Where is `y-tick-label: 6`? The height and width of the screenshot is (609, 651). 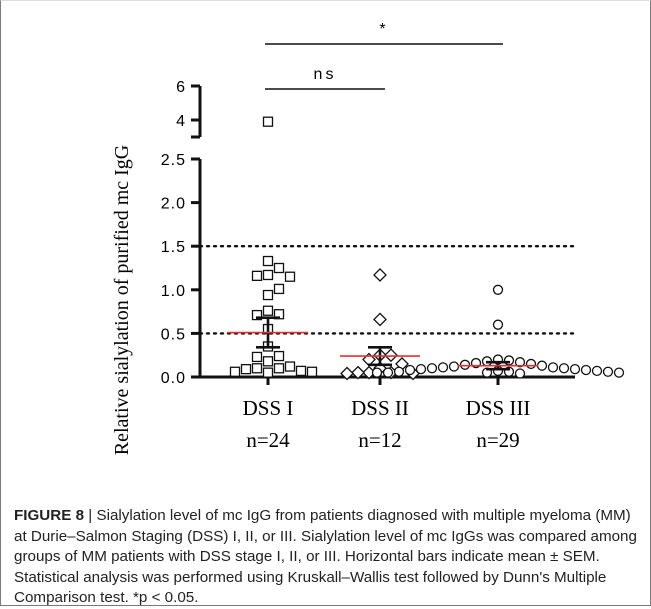 y-tick-label: 6 is located at coordinates (181, 87).